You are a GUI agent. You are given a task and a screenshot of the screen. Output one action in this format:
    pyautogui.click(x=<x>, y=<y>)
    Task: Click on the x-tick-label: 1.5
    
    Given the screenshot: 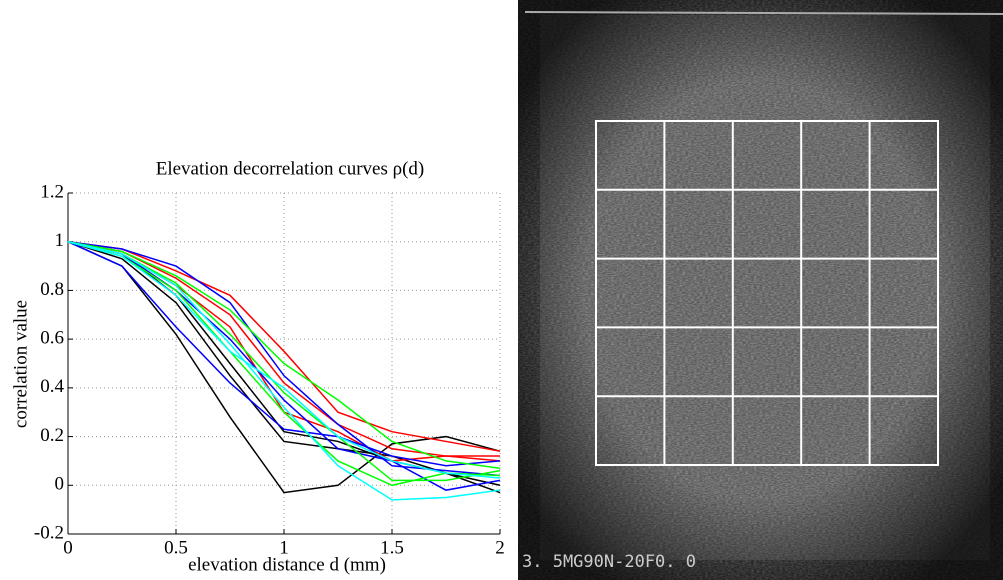 What is the action you would take?
    pyautogui.click(x=392, y=547)
    